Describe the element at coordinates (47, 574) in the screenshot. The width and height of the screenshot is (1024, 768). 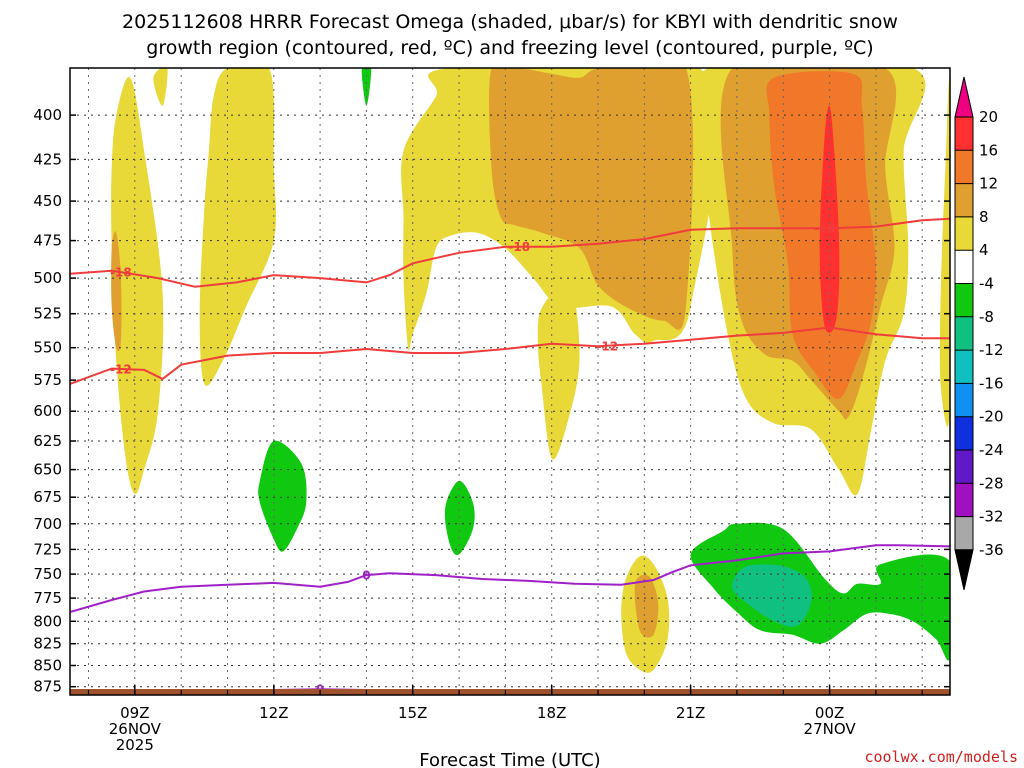
I see `pressure-tick-label-750: 750` at that location.